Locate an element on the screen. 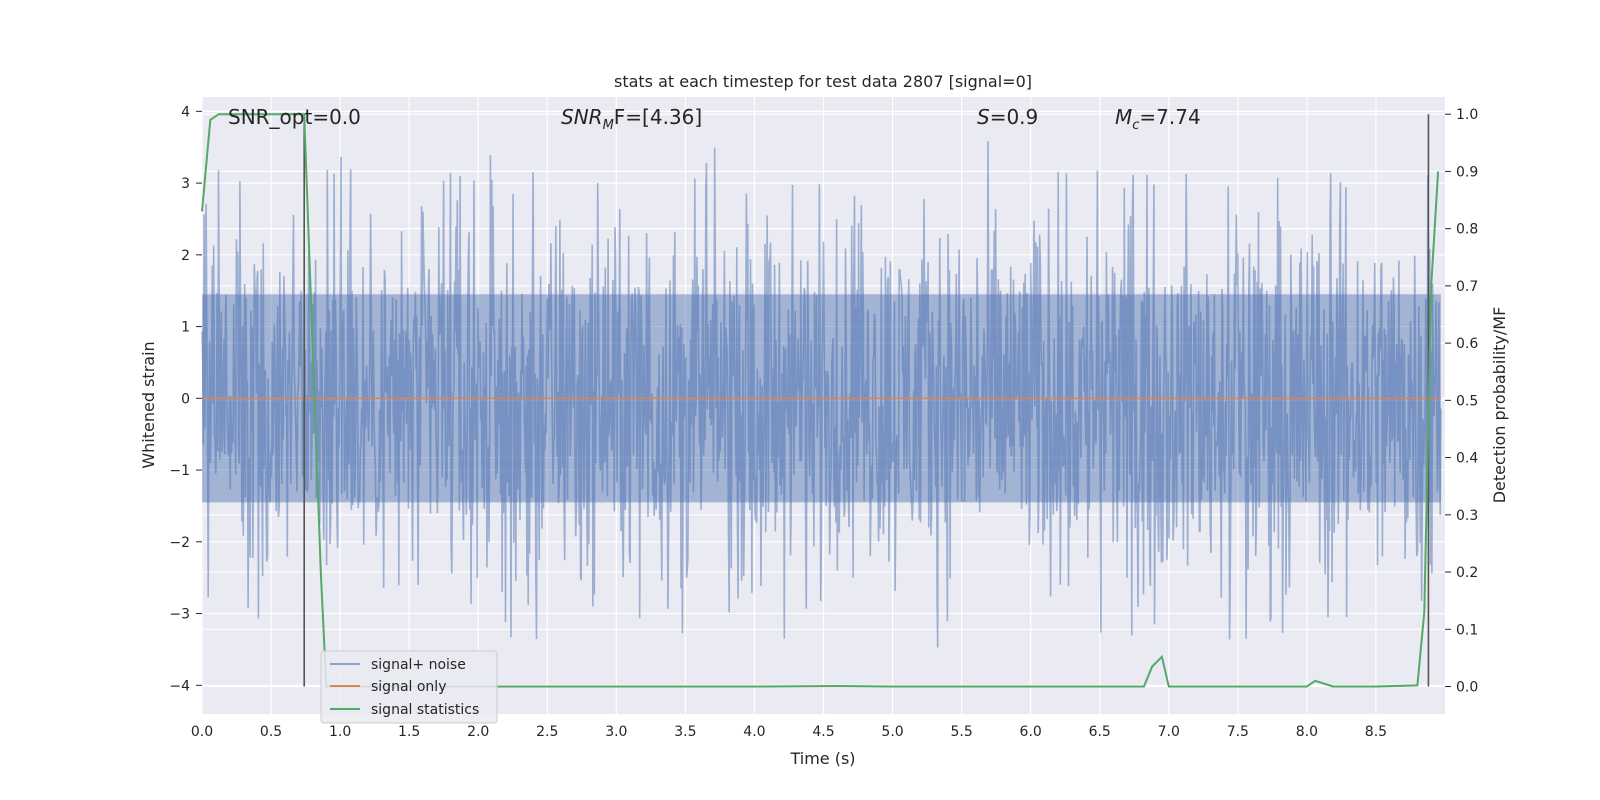 The height and width of the screenshot is (800, 1600). x-tick-7: 3.5 is located at coordinates (685, 732).